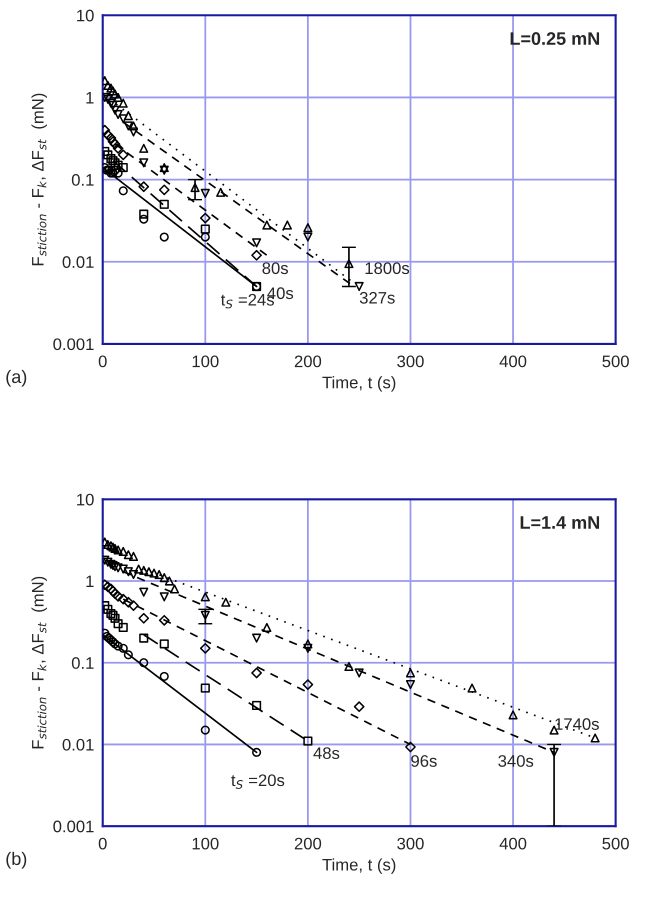 The width and height of the screenshot is (646, 898). I want to click on annotation: 327s, so click(377, 298).